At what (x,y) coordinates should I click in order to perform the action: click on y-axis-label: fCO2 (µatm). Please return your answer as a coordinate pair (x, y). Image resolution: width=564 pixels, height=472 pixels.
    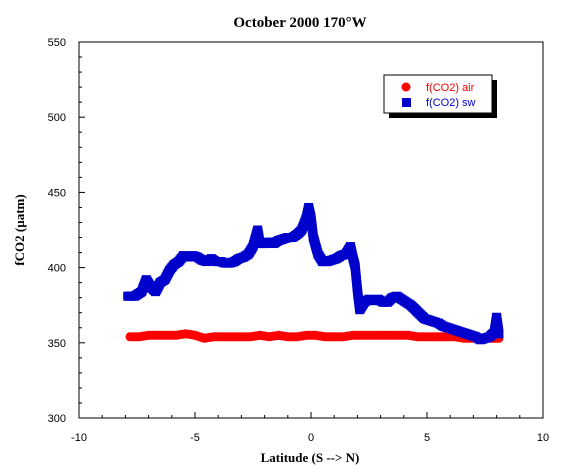
    Looking at the image, I should click on (19, 229).